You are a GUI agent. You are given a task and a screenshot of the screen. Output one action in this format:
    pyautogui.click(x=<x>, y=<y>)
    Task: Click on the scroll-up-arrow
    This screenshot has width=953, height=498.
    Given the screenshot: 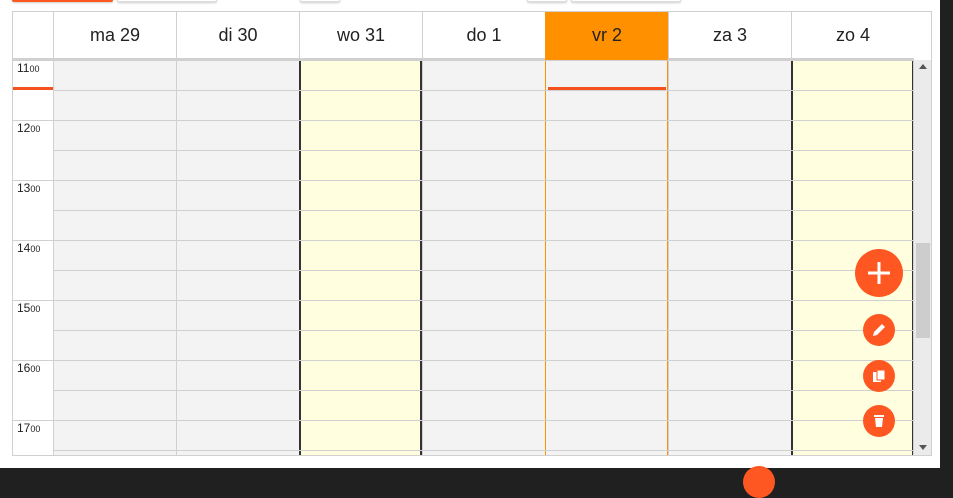 What is the action you would take?
    pyautogui.click(x=923, y=66)
    